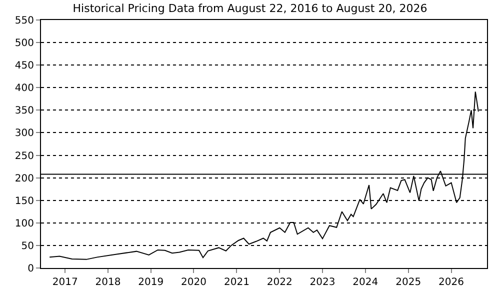 This screenshot has height=300, width=500. Describe the element at coordinates (24, 178) in the screenshot. I see `y-tick-label: 200` at that location.